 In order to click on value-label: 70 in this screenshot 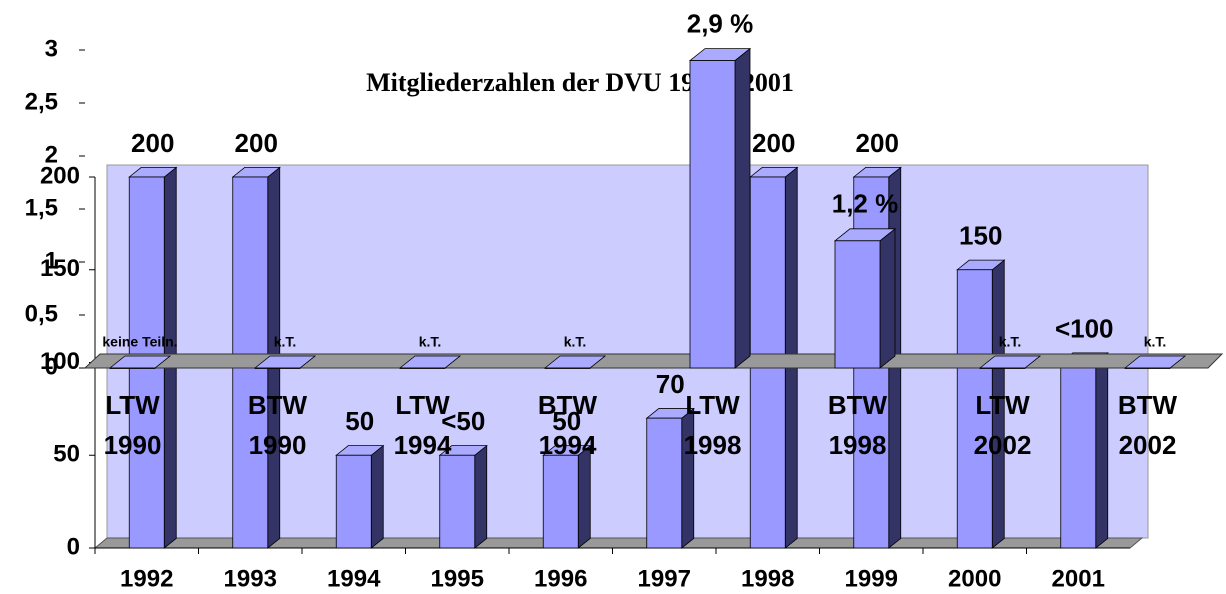, I will do `click(670, 384)`.